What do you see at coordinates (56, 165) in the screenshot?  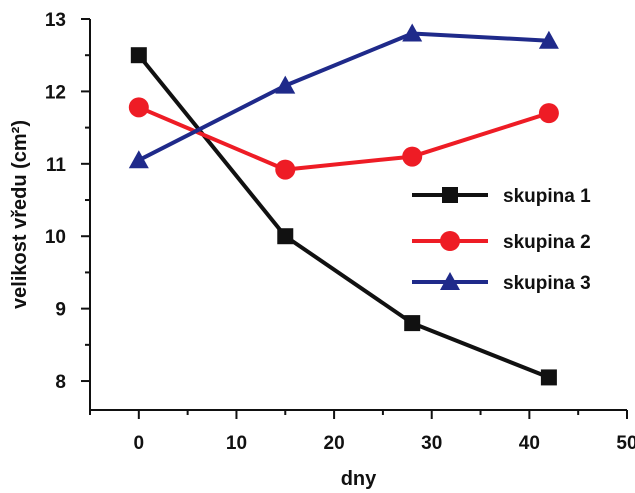 I see `y-tick-label: 11` at bounding box center [56, 165].